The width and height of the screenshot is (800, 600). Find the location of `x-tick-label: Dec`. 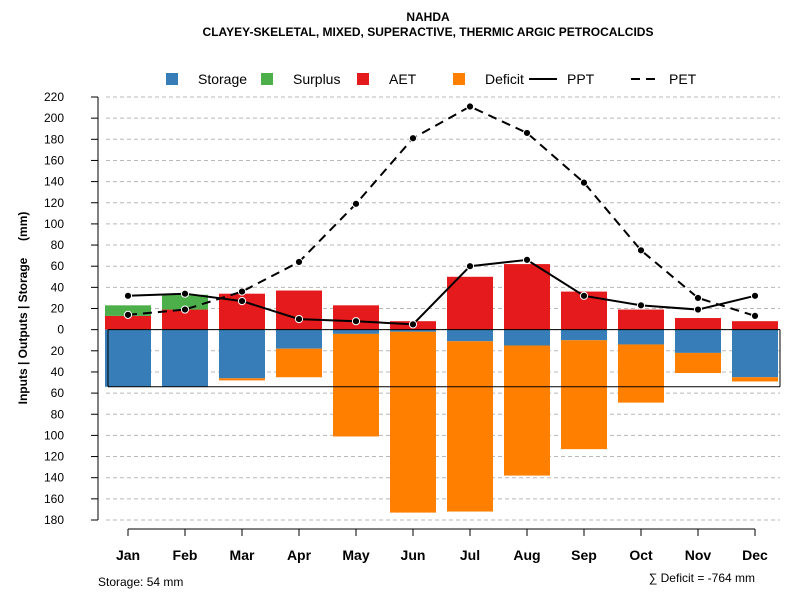

x-tick-label: Dec is located at coordinates (755, 555).